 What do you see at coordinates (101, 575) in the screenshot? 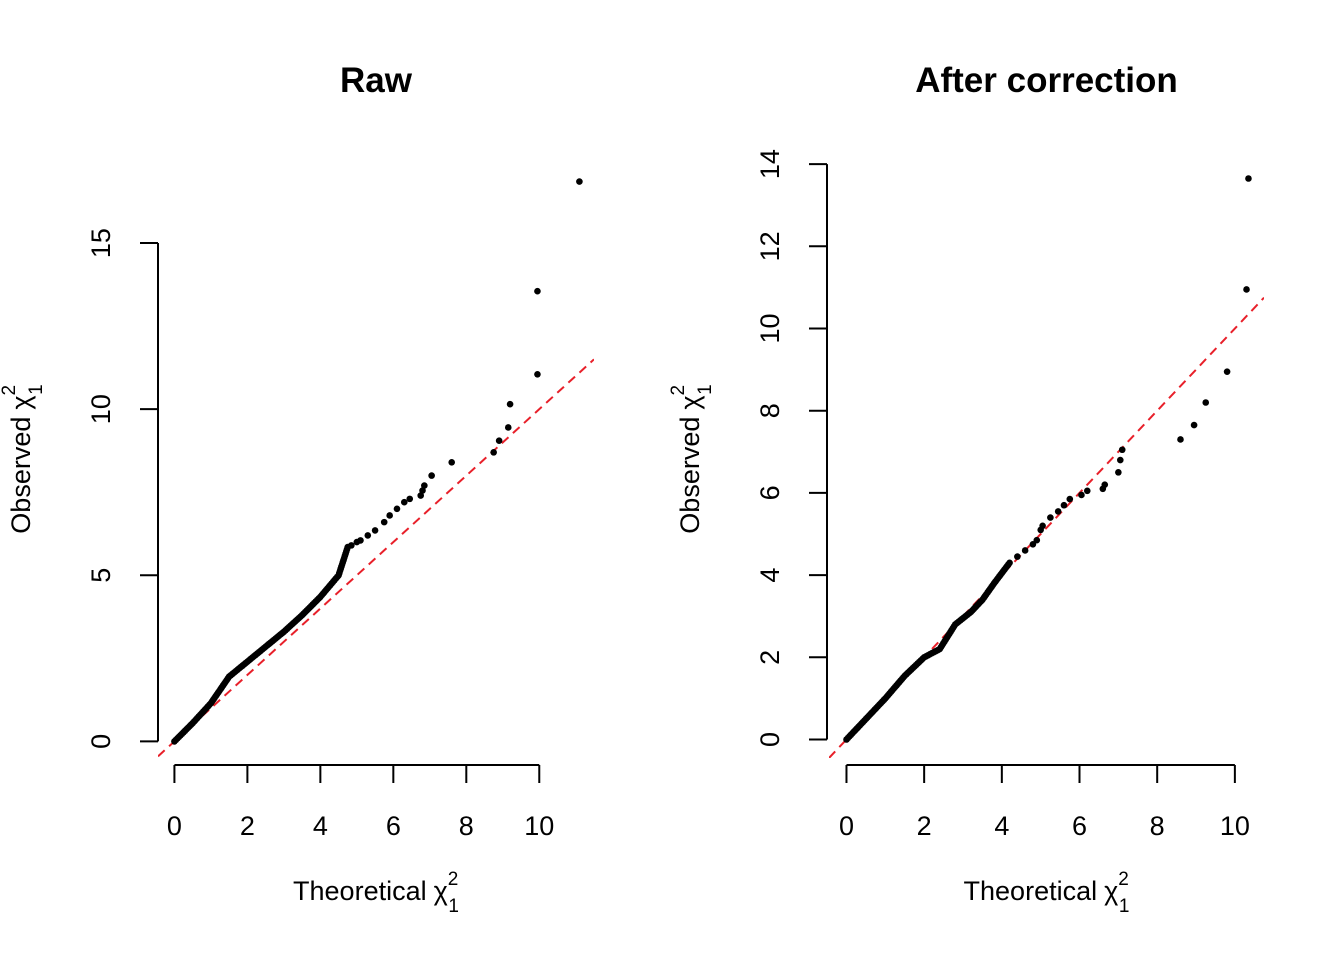
I see `y-tick-label: 5` at bounding box center [101, 575].